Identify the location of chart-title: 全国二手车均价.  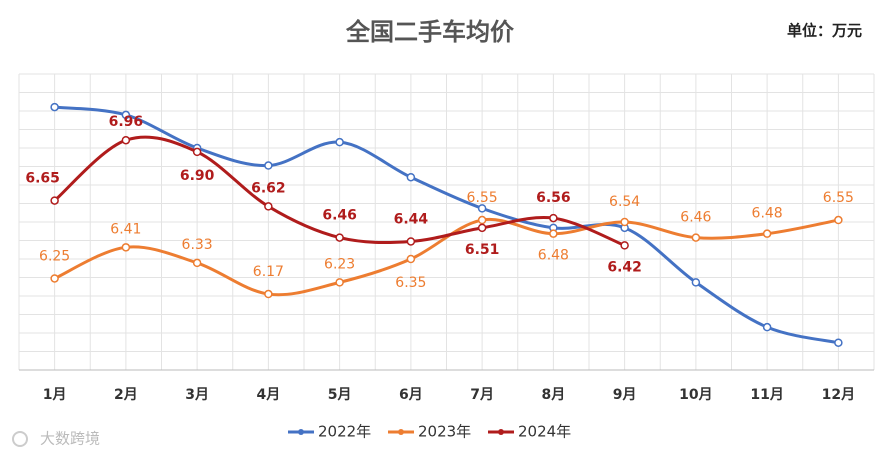
(430, 32).